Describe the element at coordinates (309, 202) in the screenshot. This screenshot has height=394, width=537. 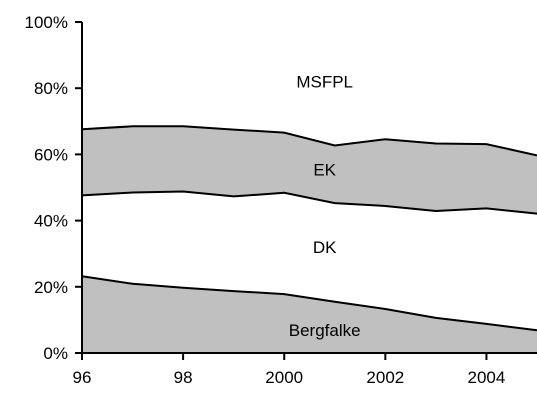
I see `boundary-line-dk` at that location.